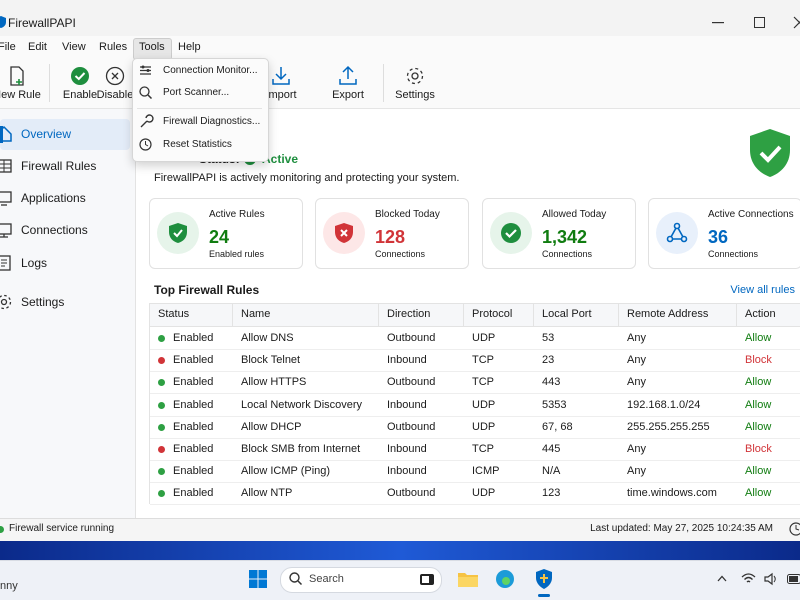 The image size is (800, 600). Describe the element at coordinates (207, 290) in the screenshot. I see `table-title: Top Firewall Rules` at that location.